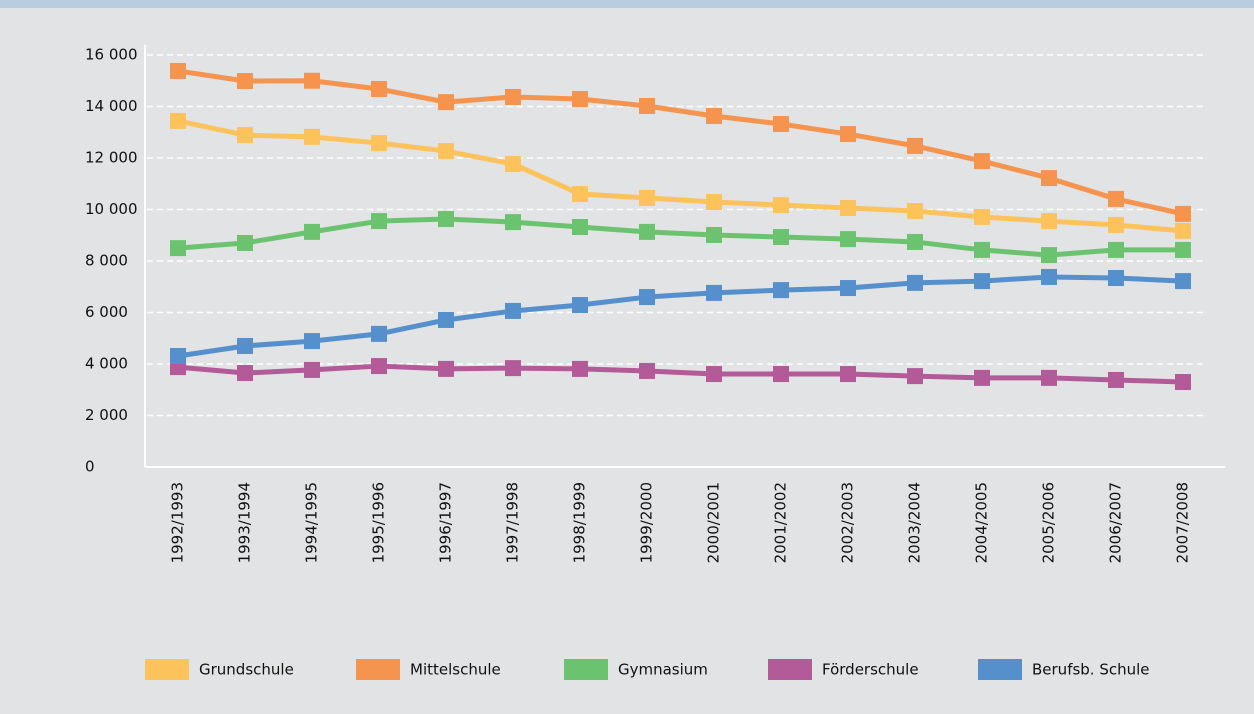  I want to click on x-tick-label: 2000/2001, so click(714, 522).